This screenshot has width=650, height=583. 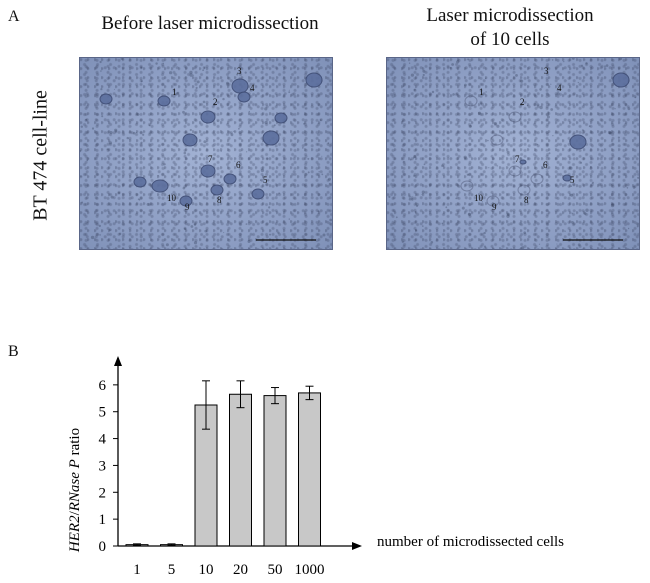 I want to click on x-axis-arrowhead, so click(x=357, y=546).